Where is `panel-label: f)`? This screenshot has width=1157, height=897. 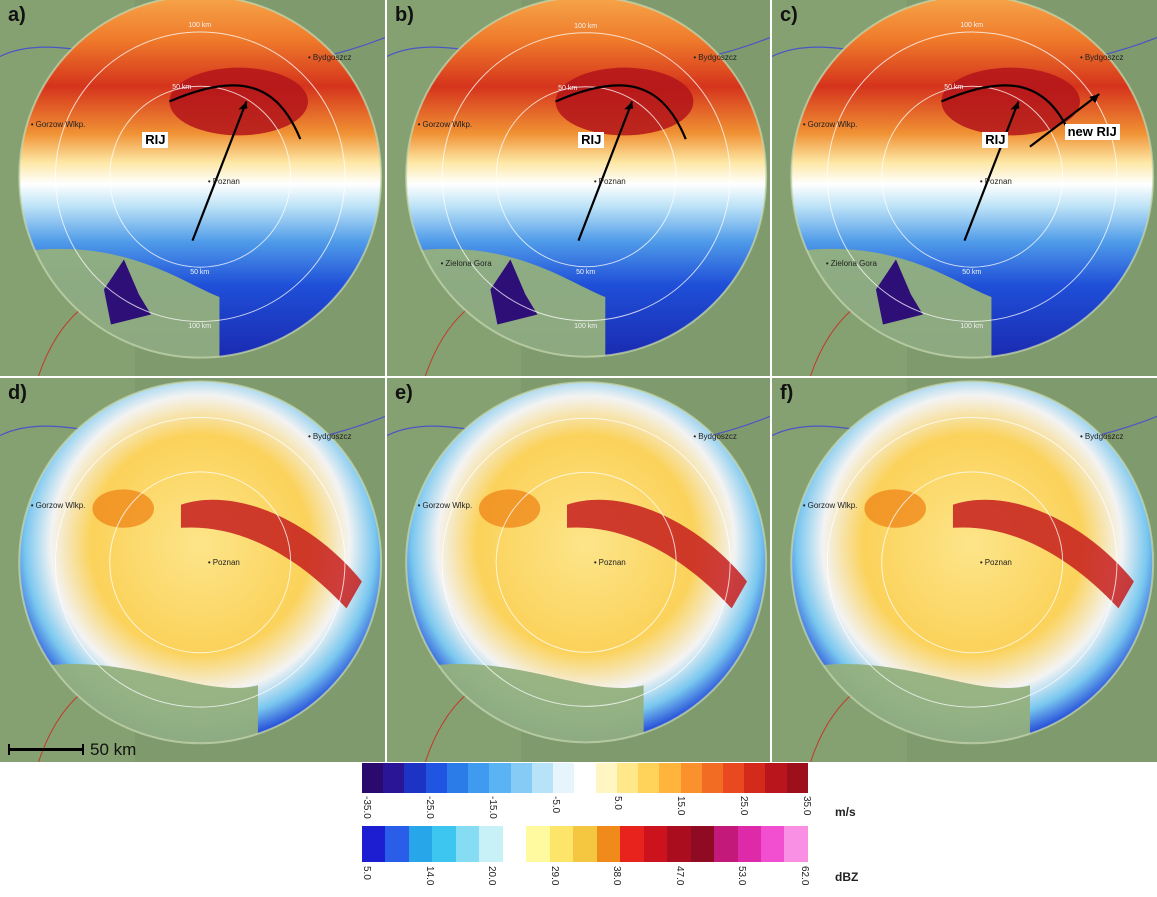
panel-label: f) is located at coordinates (787, 393).